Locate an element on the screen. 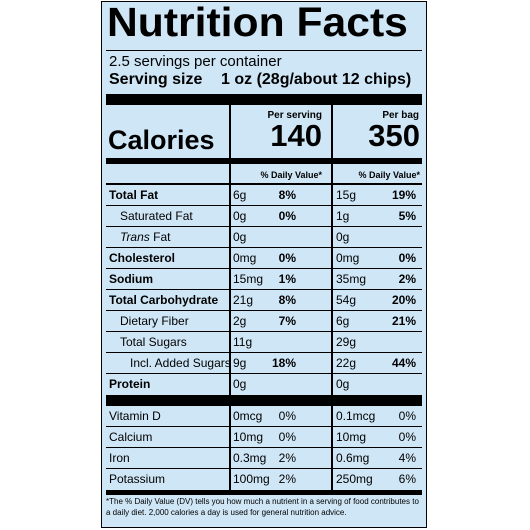  amount-per-serving: 0mcg is located at coordinates (248, 416).